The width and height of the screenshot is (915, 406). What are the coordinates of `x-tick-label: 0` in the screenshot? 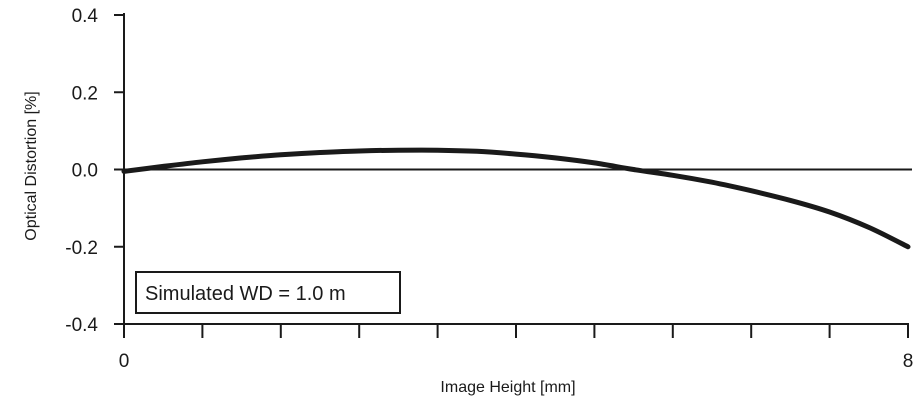 It's located at (124, 361).